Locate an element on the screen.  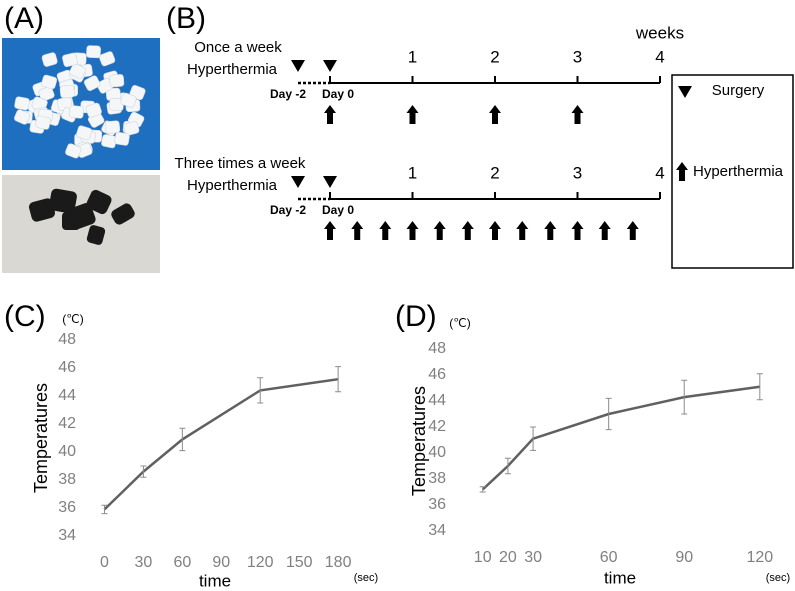
panel-label: (C) is located at coordinates (25, 316).